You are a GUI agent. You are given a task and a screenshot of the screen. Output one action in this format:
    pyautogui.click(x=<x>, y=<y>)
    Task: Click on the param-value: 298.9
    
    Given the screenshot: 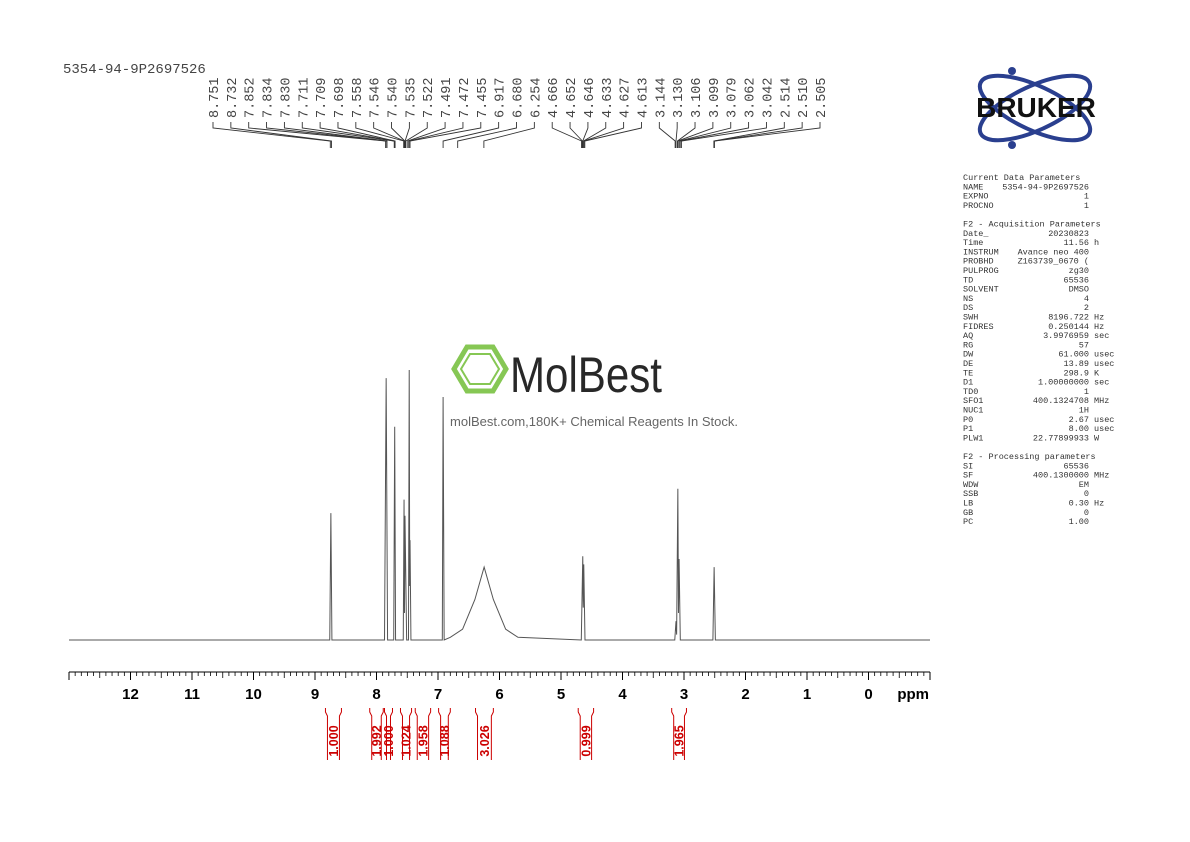 What is the action you would take?
    pyautogui.click(x=1076, y=373)
    